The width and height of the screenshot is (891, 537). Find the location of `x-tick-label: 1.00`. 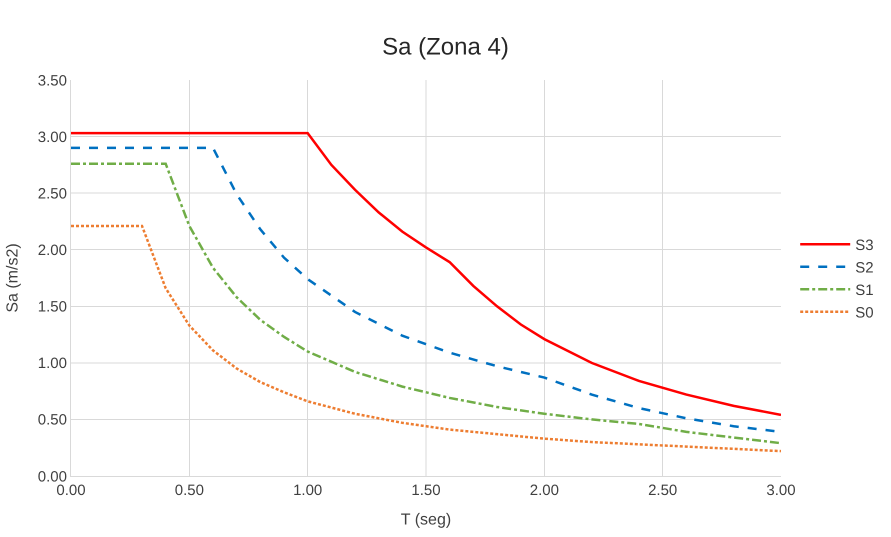

x-tick-label: 1.00 is located at coordinates (307, 490).